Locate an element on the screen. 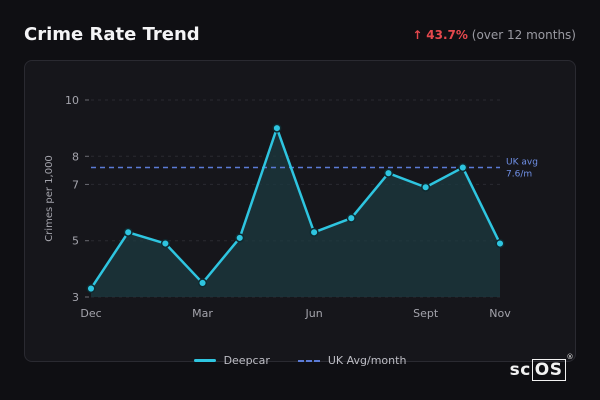  brand-mark: ® is located at coordinates (570, 357).